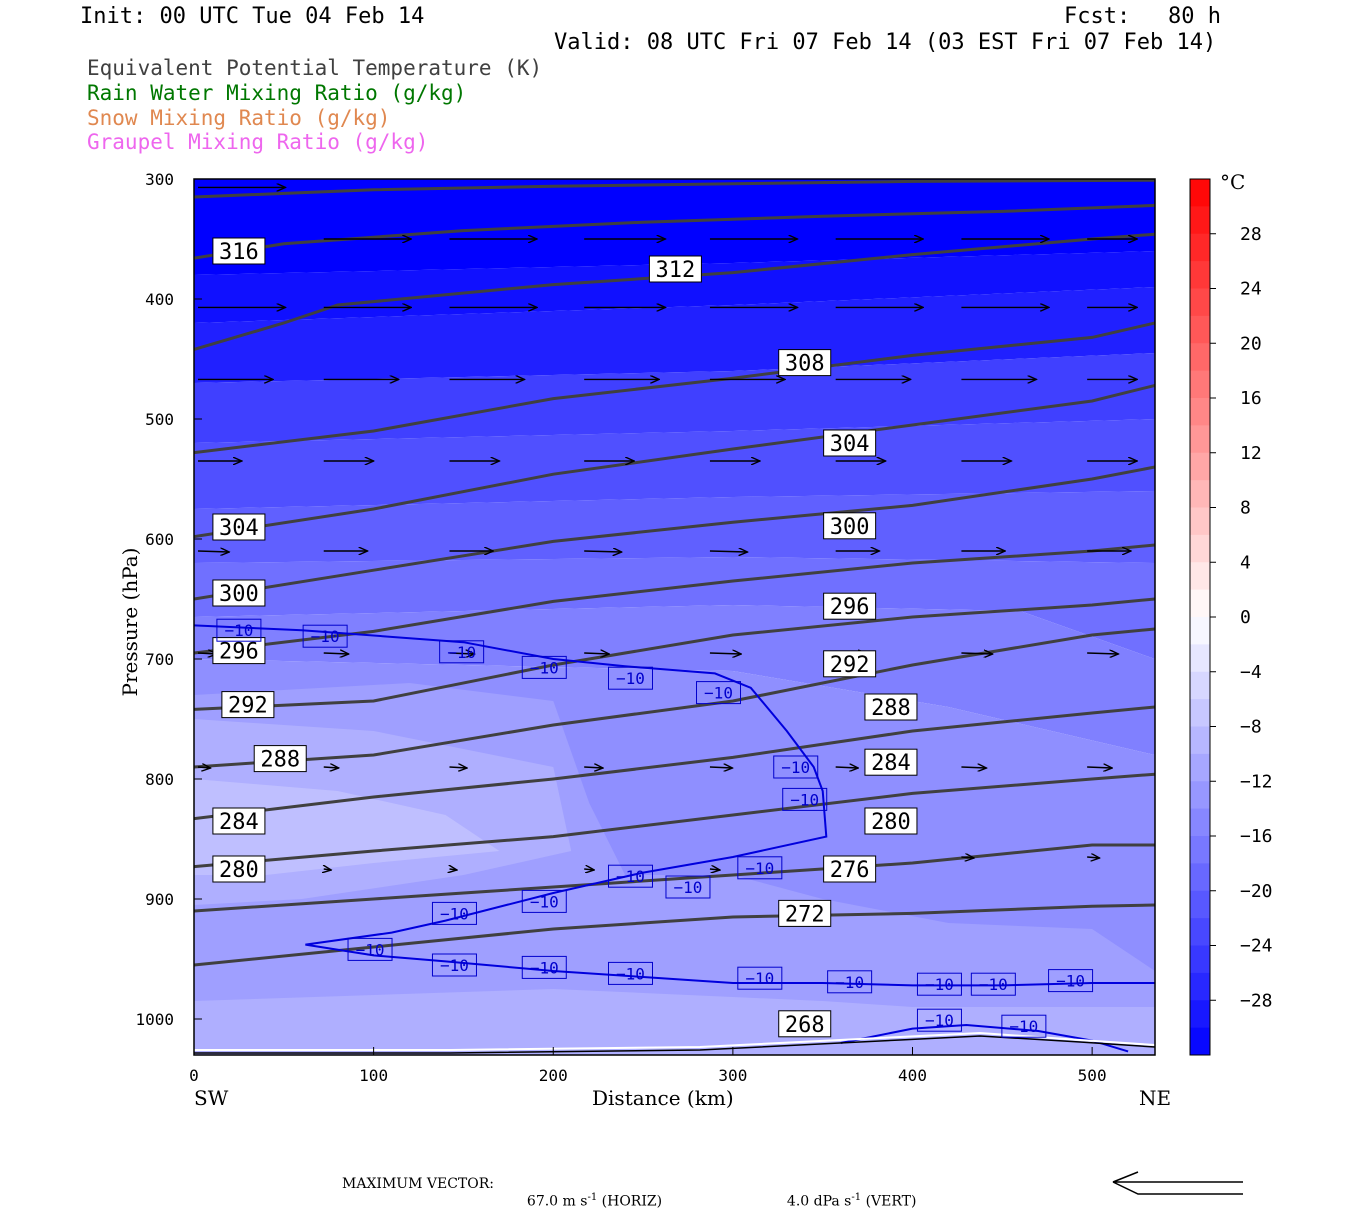  What do you see at coordinates (732, 1075) in the screenshot?
I see `x-tick-label-300: 300` at bounding box center [732, 1075].